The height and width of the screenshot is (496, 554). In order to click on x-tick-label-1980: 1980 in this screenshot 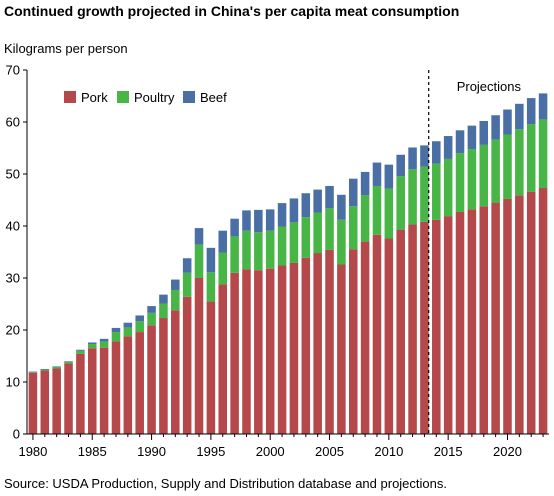, I will do `click(32, 451)`.